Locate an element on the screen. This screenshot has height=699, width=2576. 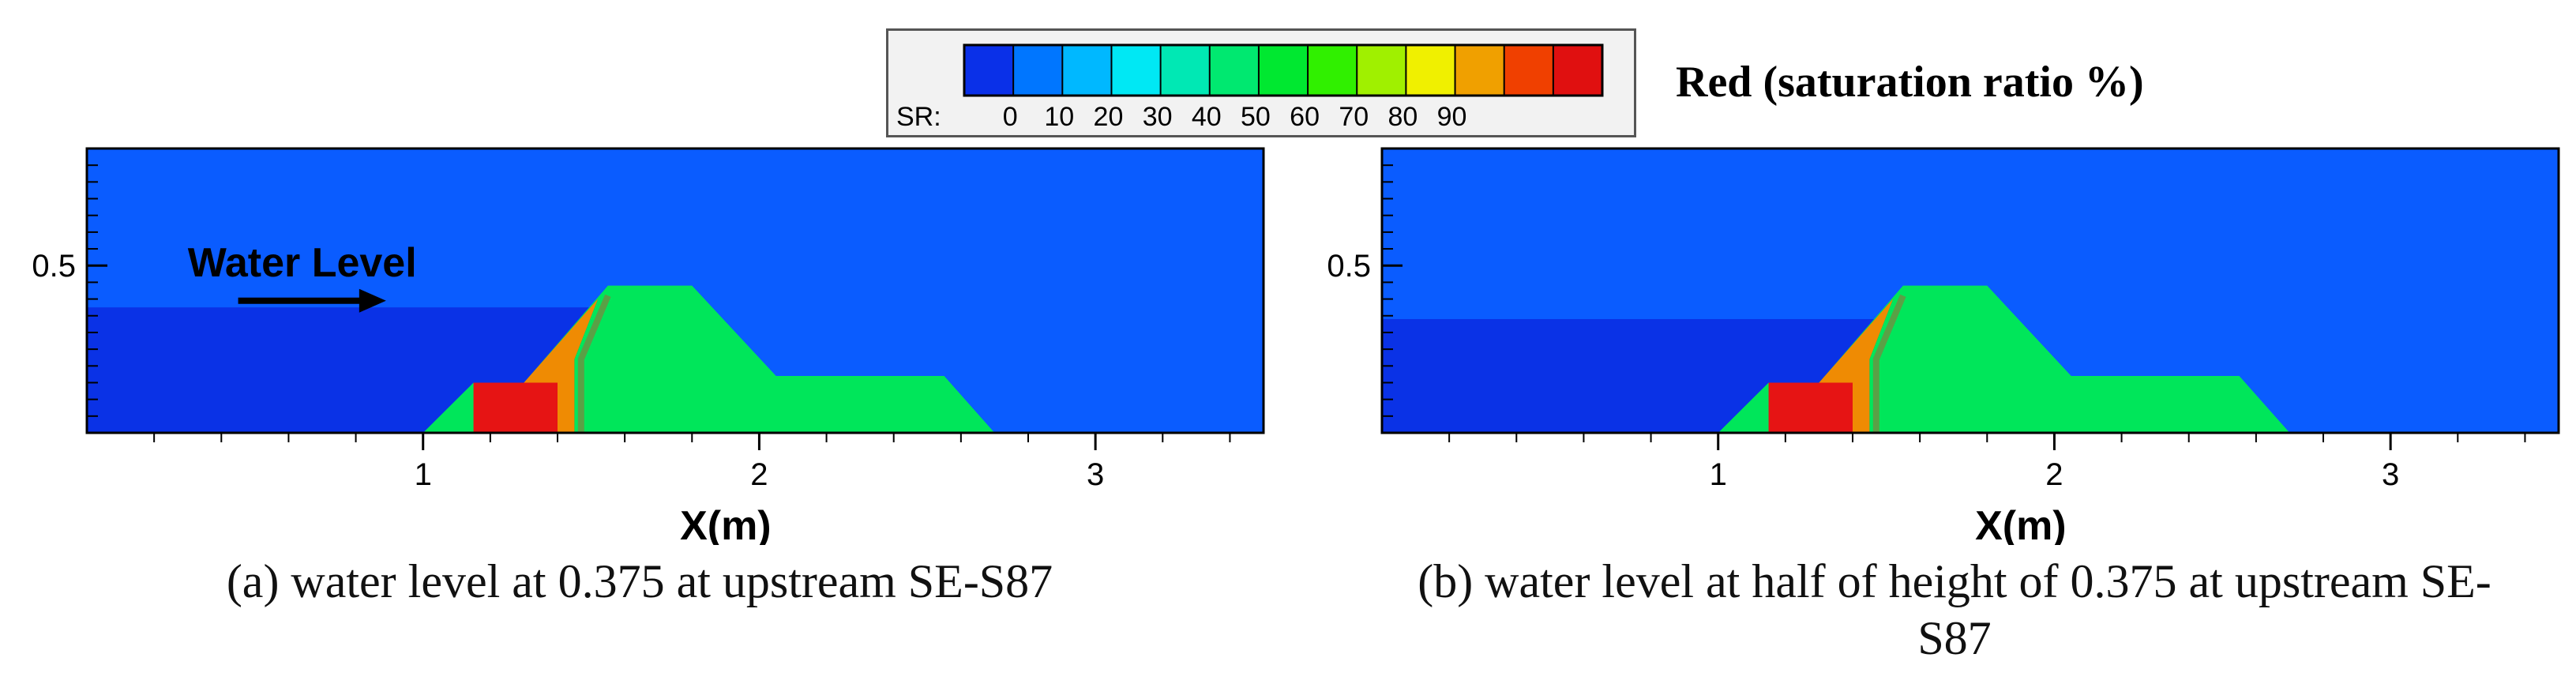
legend-tick-label: 50 is located at coordinates (1256, 117).